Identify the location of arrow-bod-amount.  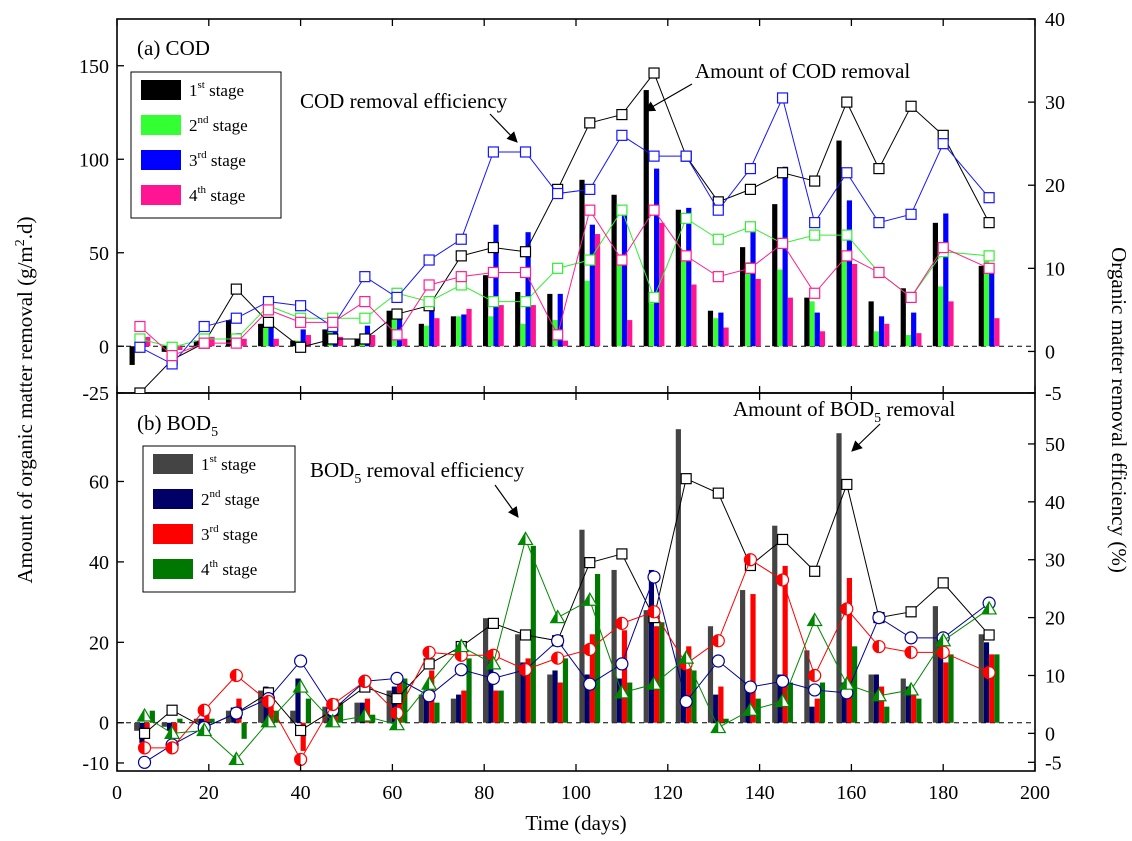
(866, 437).